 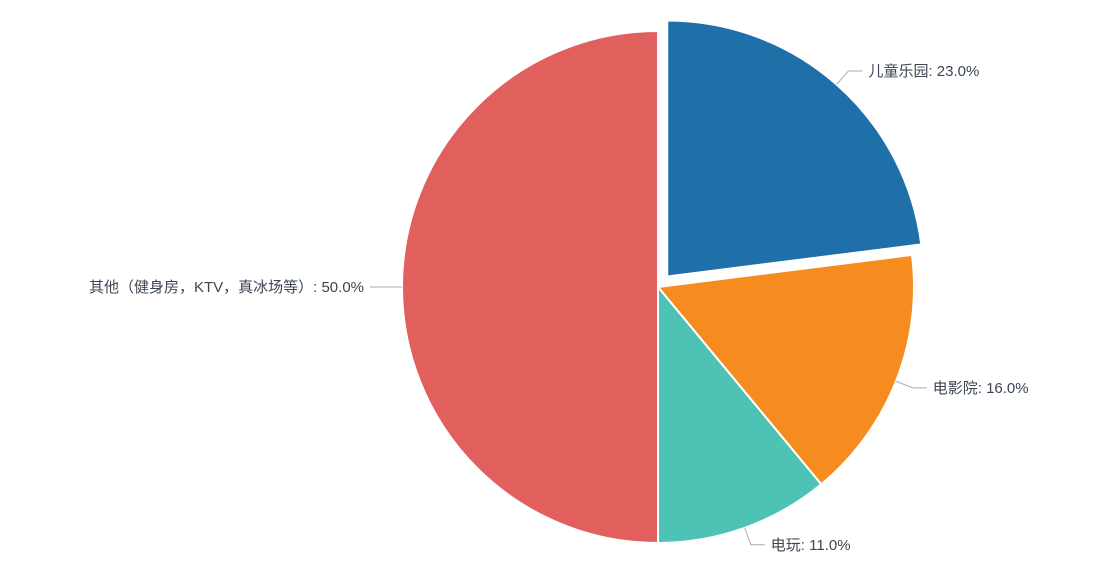 I want to click on pie-label-0: 儿童乐园: 23.0%, so click(x=923, y=71).